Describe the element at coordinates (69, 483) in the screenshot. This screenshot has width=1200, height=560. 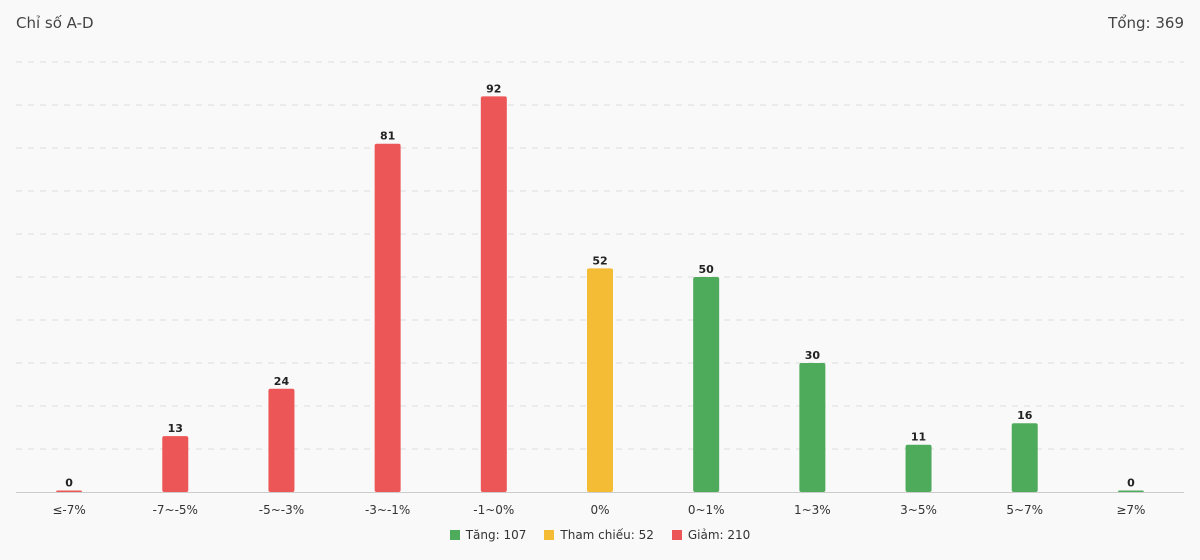
I see `data-label-0: 0` at that location.